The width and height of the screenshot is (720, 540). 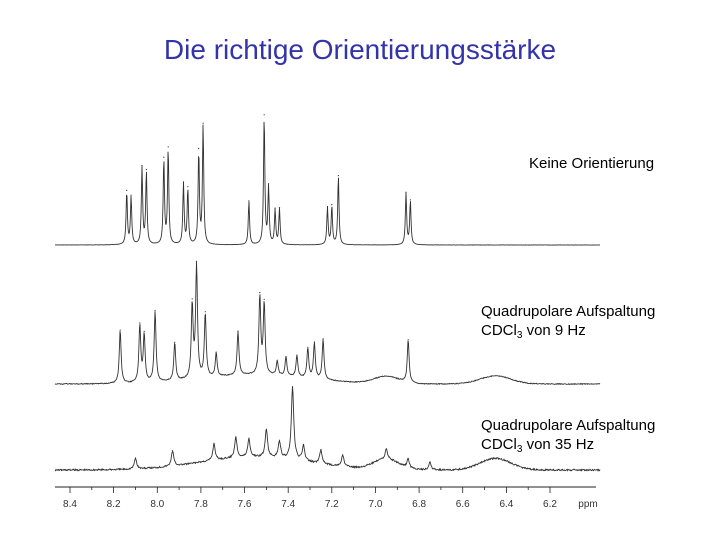 I want to click on x-tick-label: 7.2, so click(x=332, y=504).